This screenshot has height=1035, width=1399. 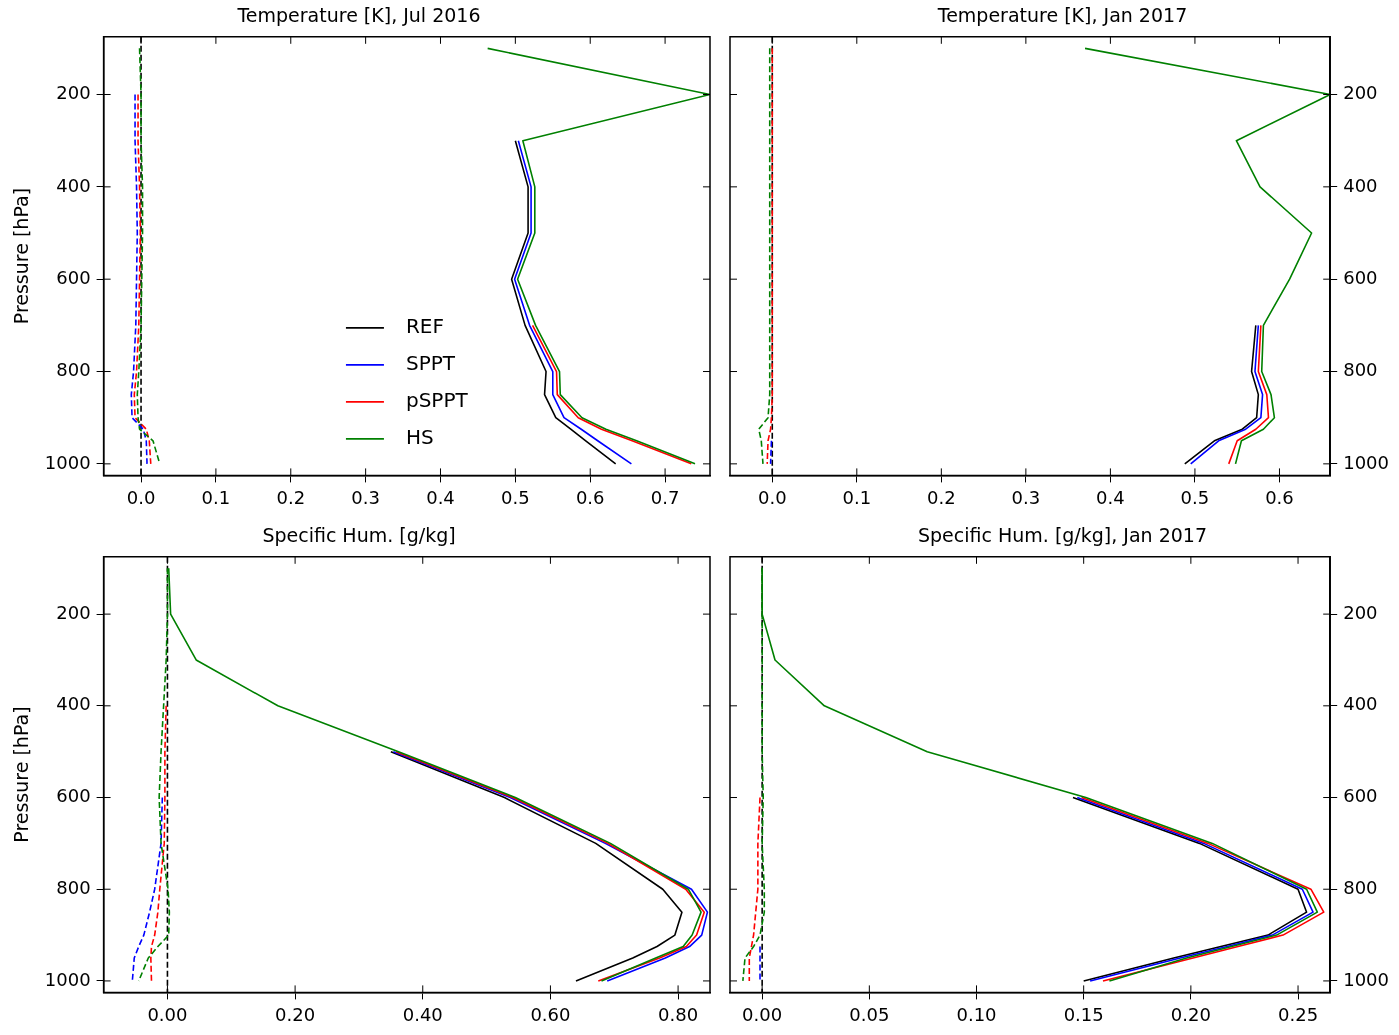 What do you see at coordinates (430, 363) in the screenshot?
I see `legend-label: SPPT` at bounding box center [430, 363].